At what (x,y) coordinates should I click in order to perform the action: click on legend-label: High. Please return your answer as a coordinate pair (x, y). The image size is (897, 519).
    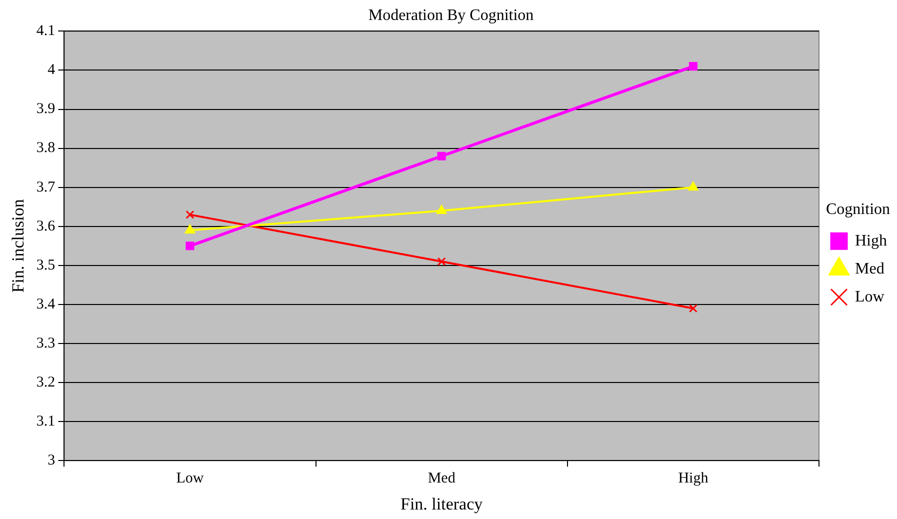
    Looking at the image, I should click on (871, 241).